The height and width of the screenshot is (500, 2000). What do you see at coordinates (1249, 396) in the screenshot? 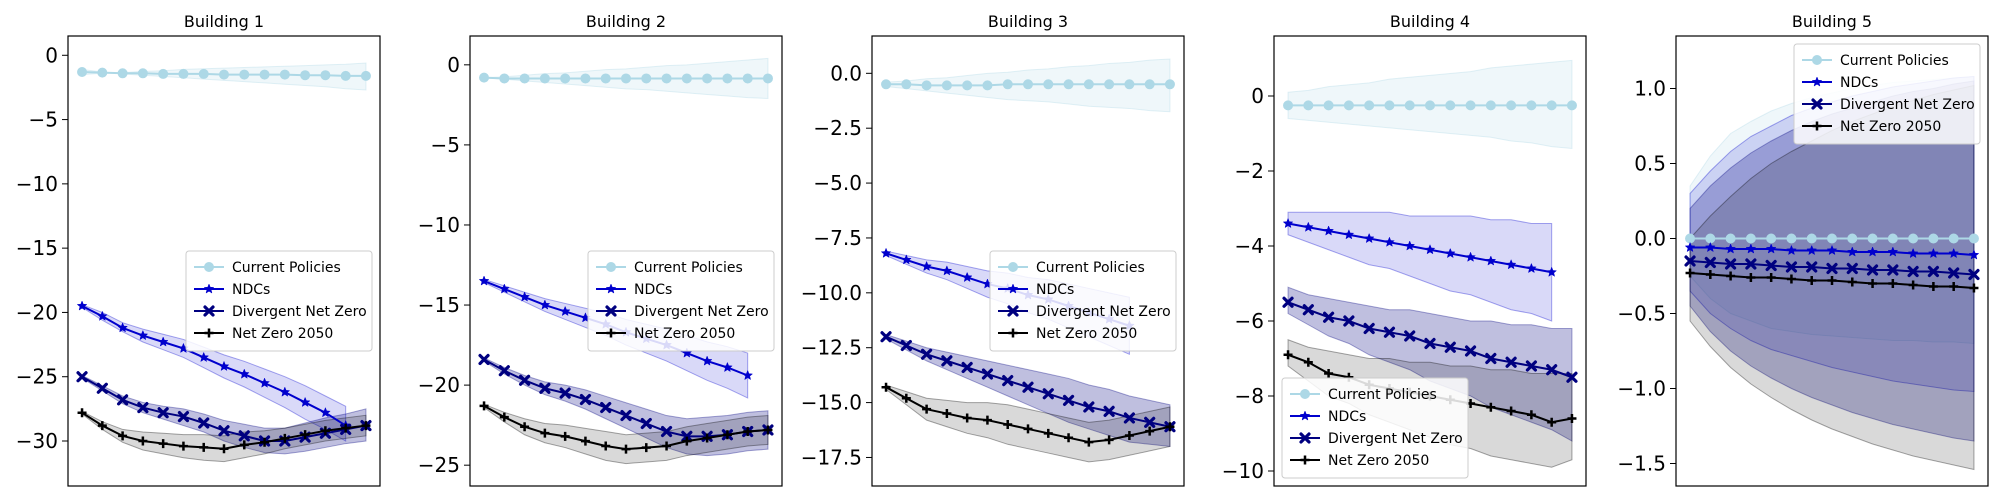
I see `y-tick-label: −8` at bounding box center [1249, 396].